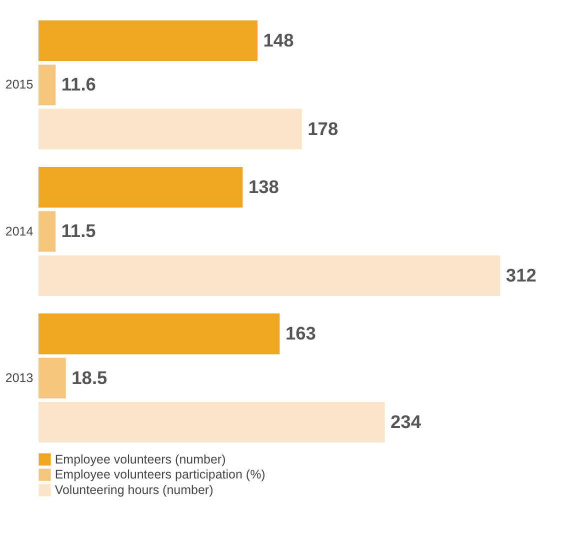 This screenshot has height=551, width=580. What do you see at coordinates (263, 187) in the screenshot?
I see `data-label: 138` at bounding box center [263, 187].